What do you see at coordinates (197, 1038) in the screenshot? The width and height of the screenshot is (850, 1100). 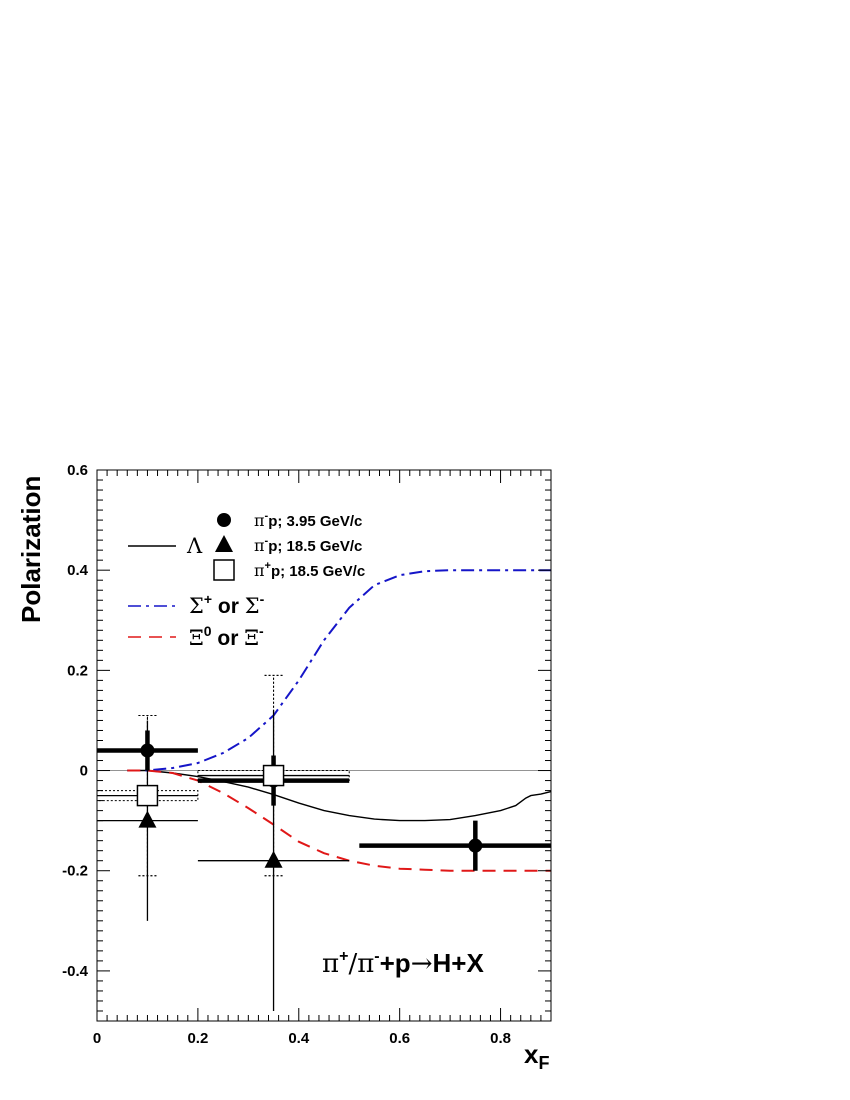 I see `x-tick-label: 0.2` at bounding box center [197, 1038].